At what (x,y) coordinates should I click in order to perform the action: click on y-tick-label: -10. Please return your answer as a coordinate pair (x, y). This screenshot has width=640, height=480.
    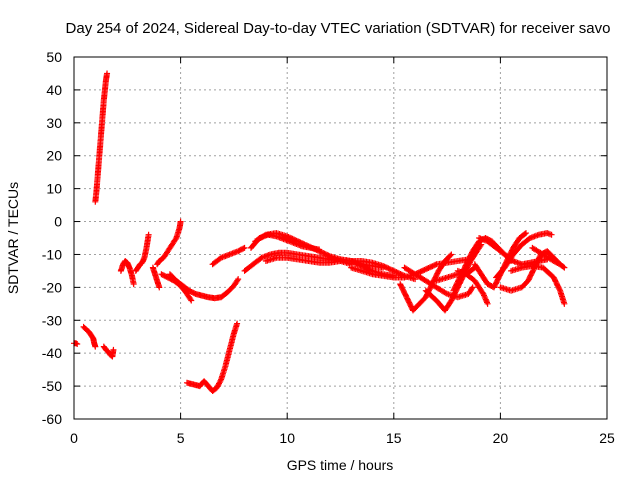
    Looking at the image, I should click on (52, 254).